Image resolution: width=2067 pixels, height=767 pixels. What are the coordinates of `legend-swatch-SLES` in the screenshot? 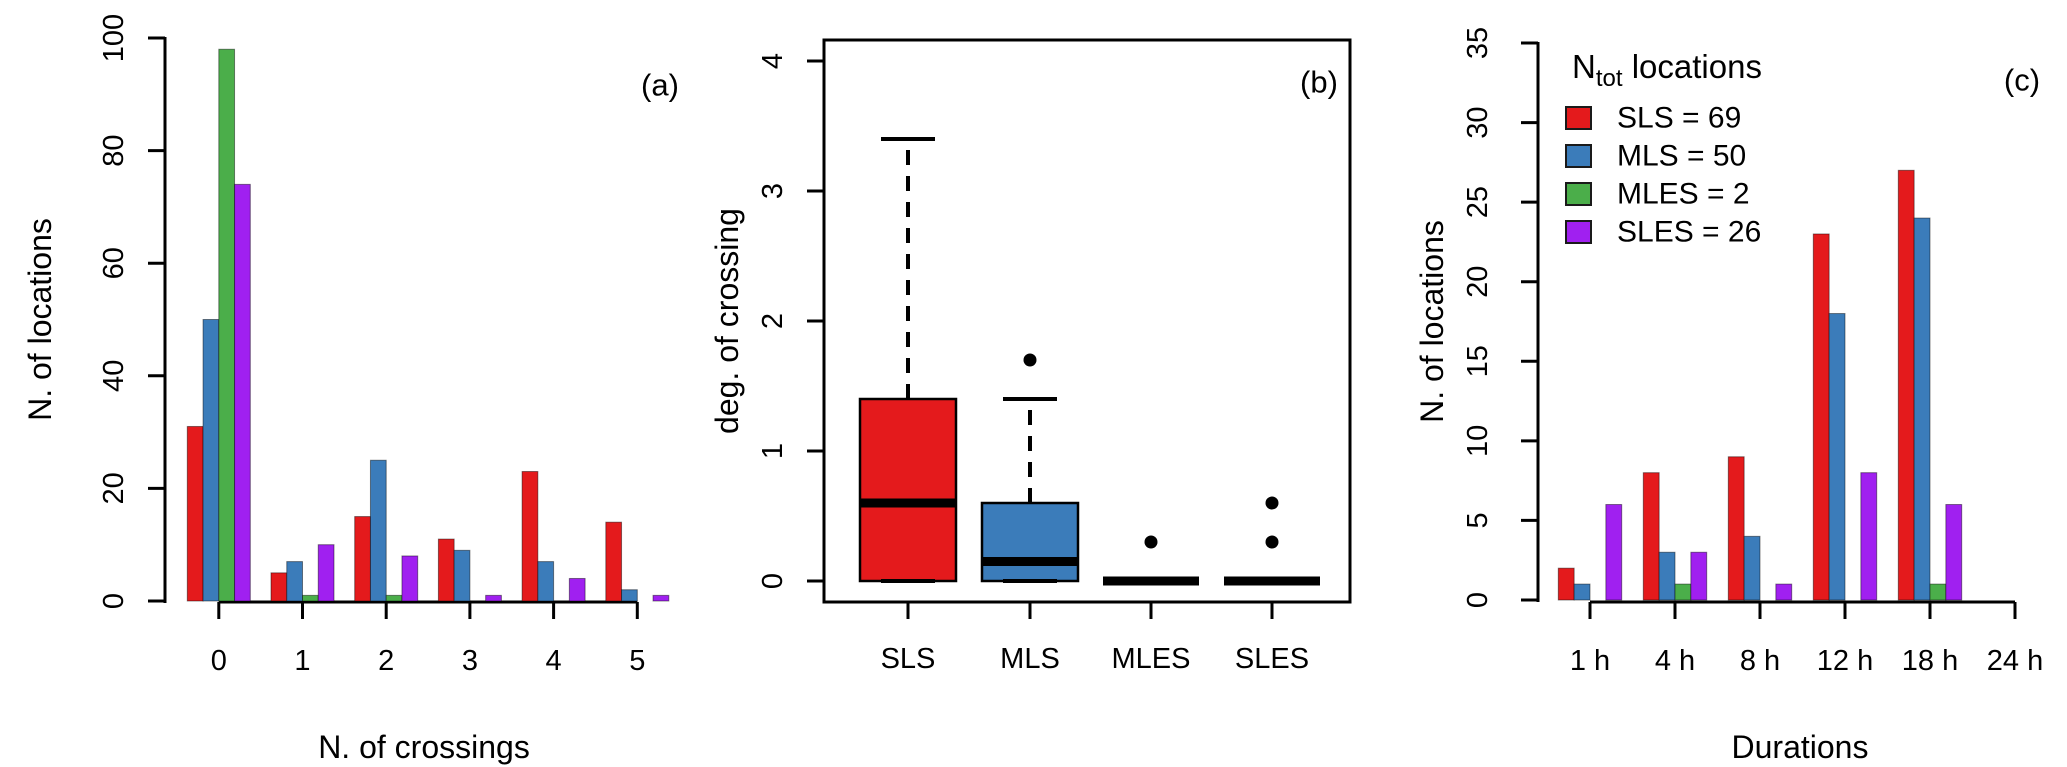 It's located at (1578, 232).